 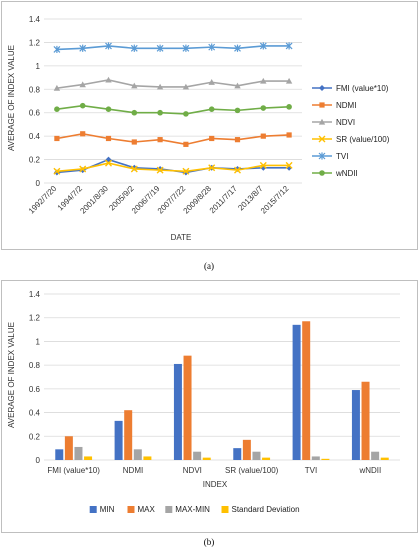 What do you see at coordinates (346, 105) in the screenshot?
I see `legend-label: NDMI` at bounding box center [346, 105].